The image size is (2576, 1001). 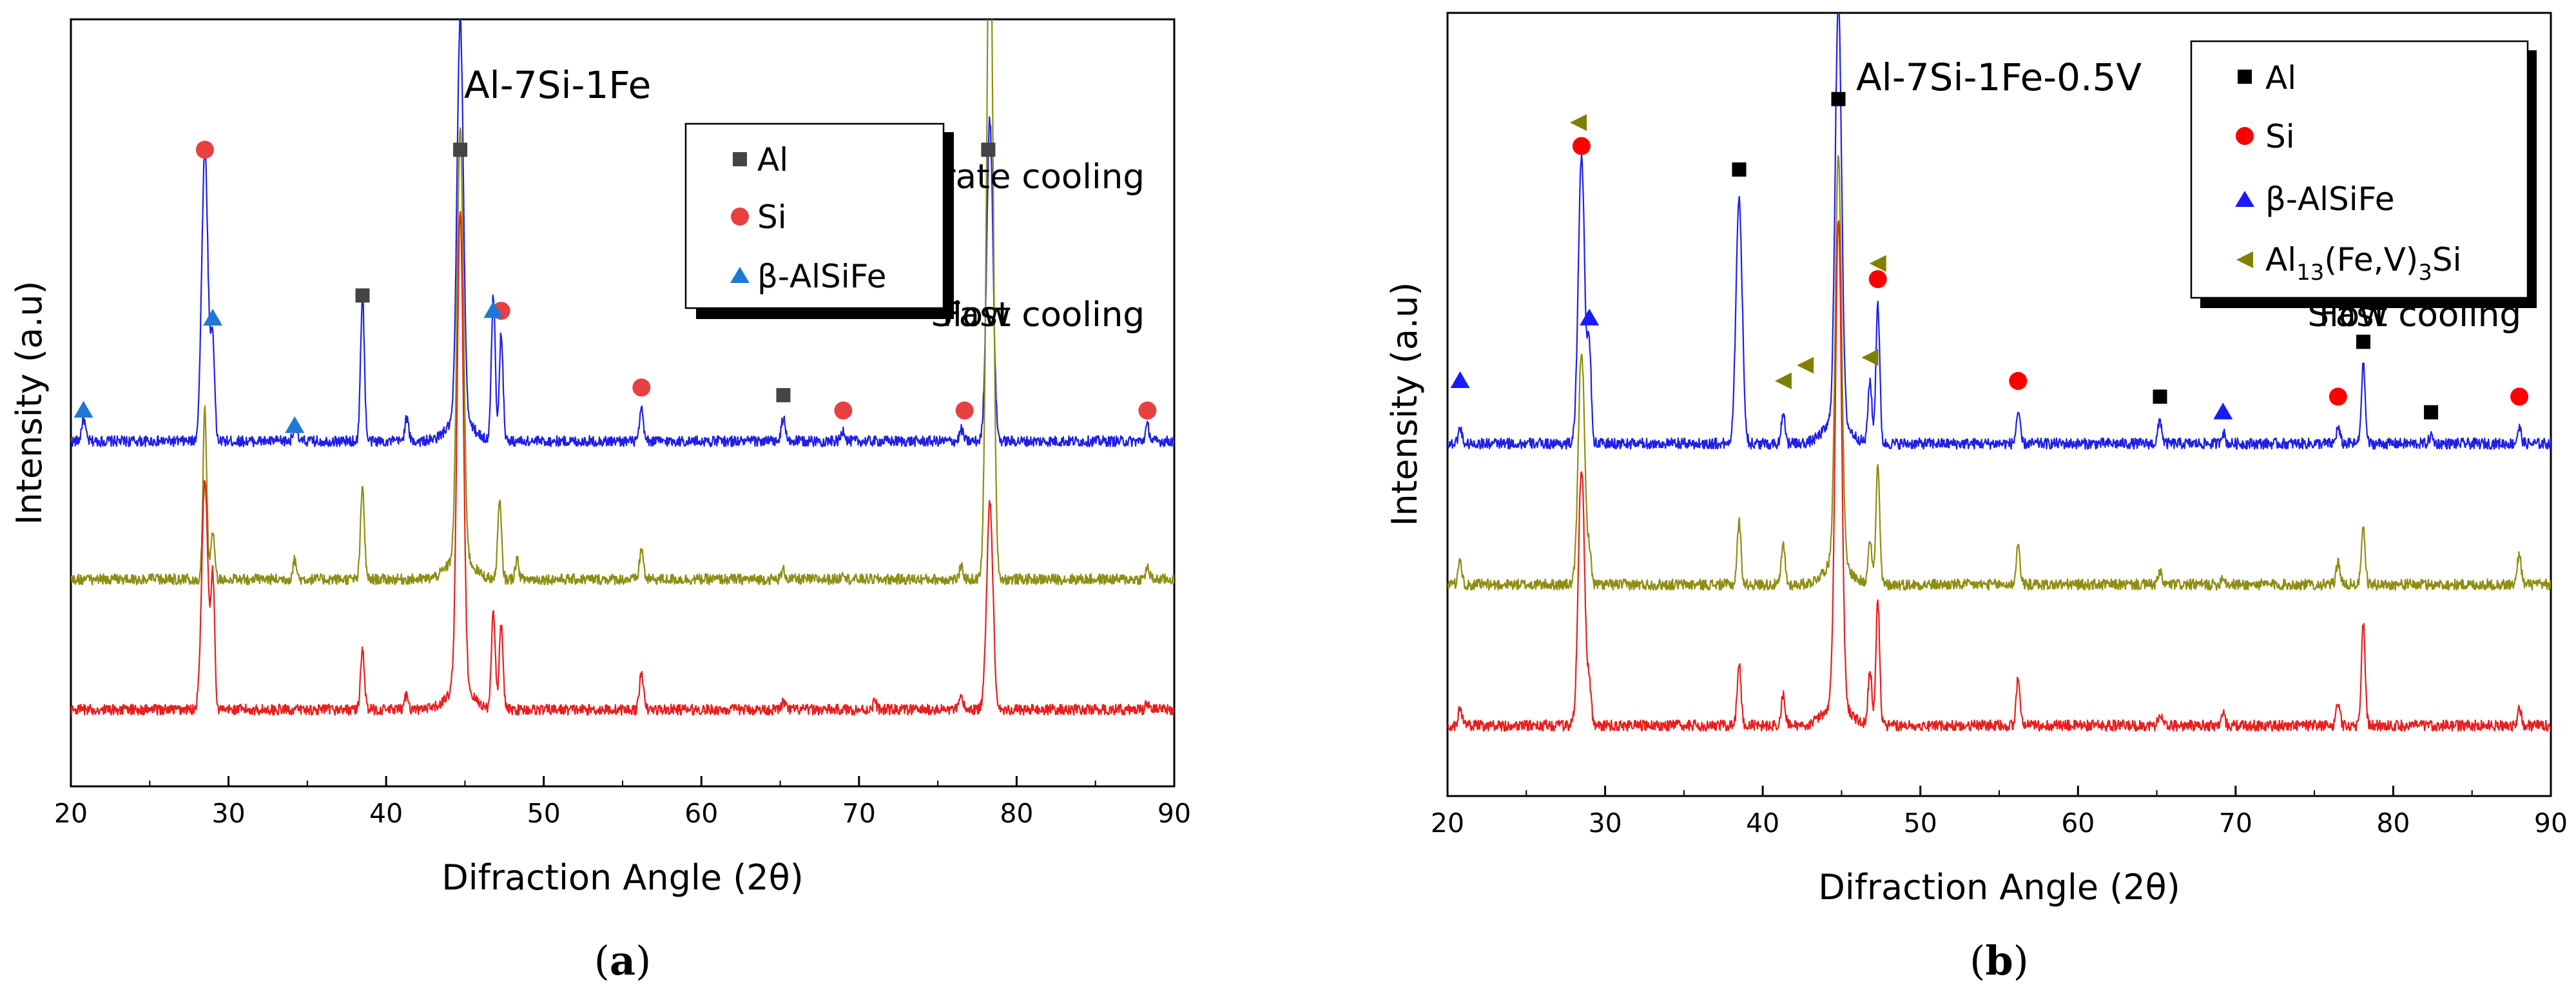 What do you see at coordinates (2235, 823) in the screenshot?
I see `panel-b-x-tick-label-70: 70` at bounding box center [2235, 823].